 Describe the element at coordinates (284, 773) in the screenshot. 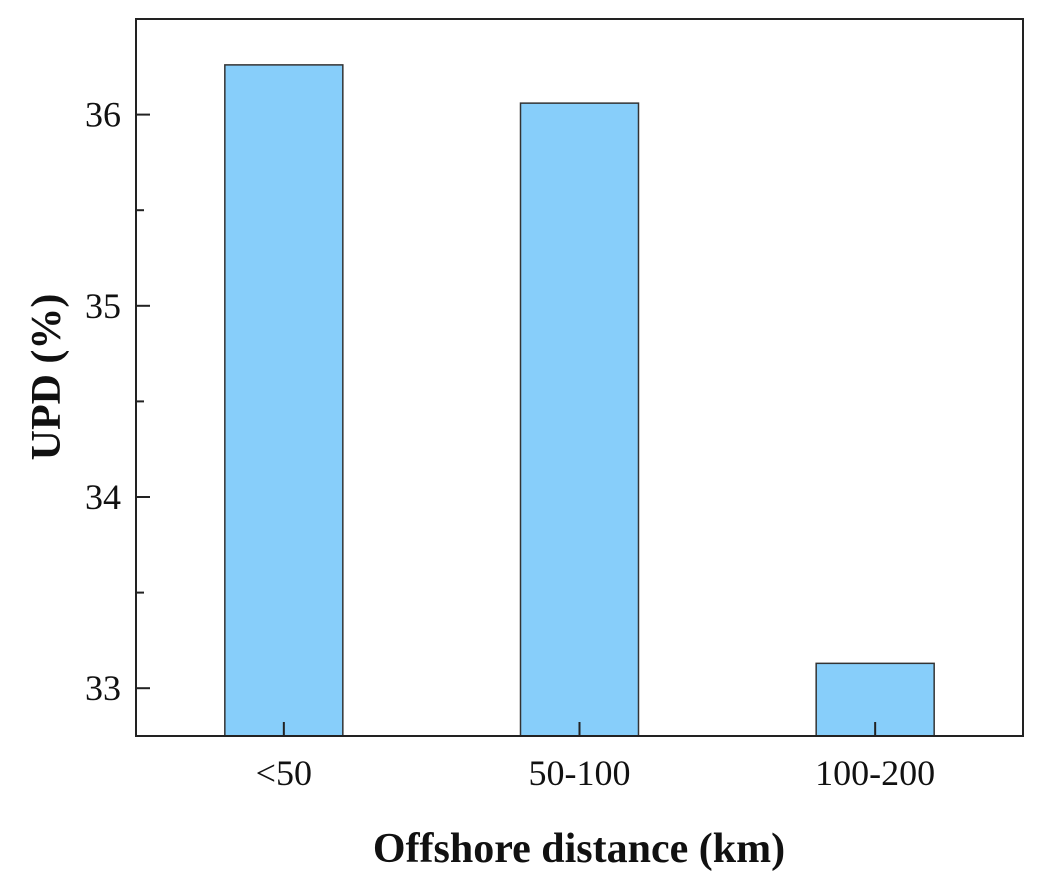

I see `x-tick-label: <50` at that location.